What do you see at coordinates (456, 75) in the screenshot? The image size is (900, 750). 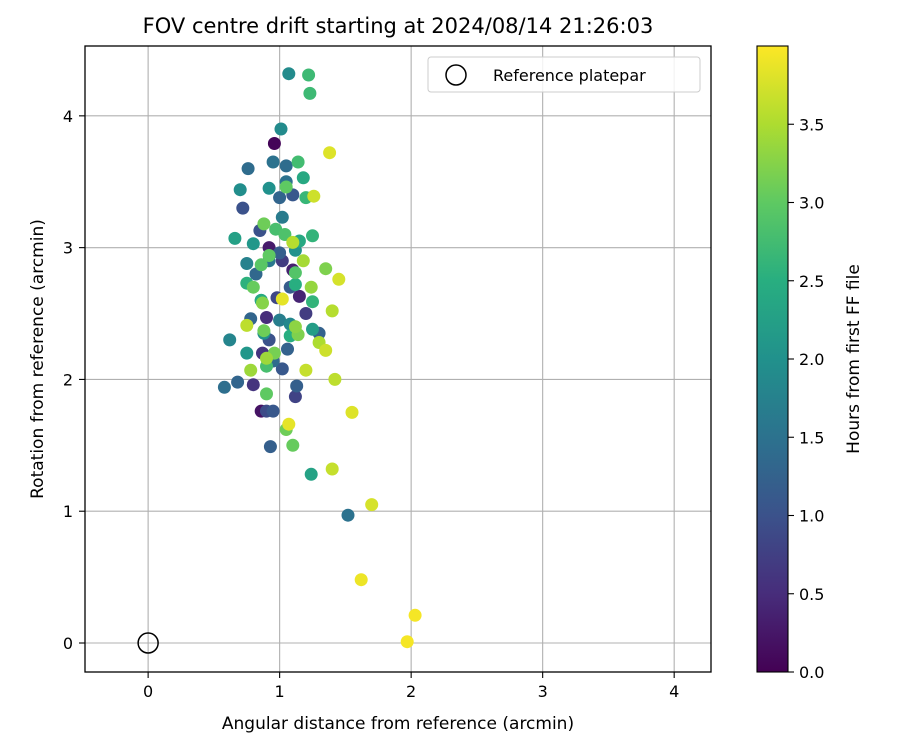 I see `legend-reference-marker` at bounding box center [456, 75].